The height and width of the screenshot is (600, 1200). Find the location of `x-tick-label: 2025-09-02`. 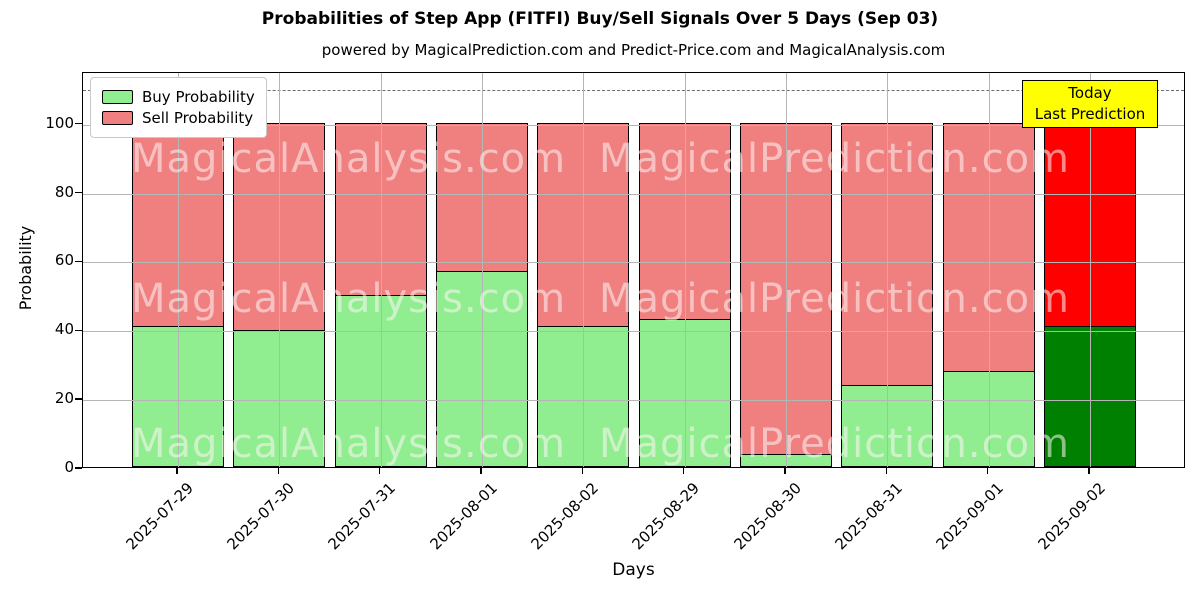

x-tick-label: 2025-09-02 is located at coordinates (1071, 516).